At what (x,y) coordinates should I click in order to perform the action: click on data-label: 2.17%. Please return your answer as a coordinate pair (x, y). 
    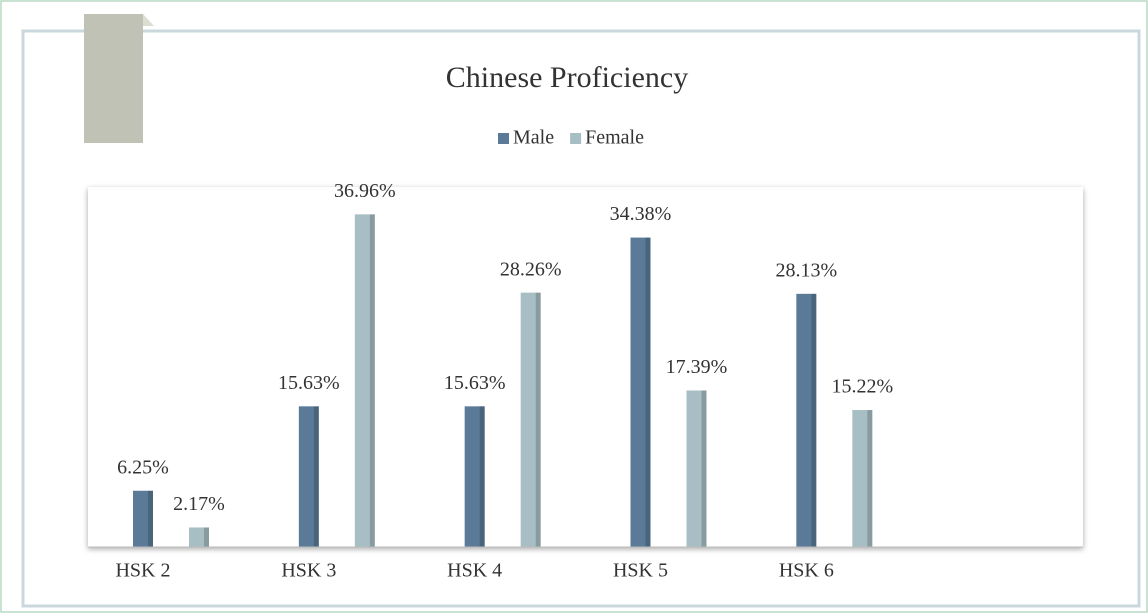
    Looking at the image, I should click on (199, 504).